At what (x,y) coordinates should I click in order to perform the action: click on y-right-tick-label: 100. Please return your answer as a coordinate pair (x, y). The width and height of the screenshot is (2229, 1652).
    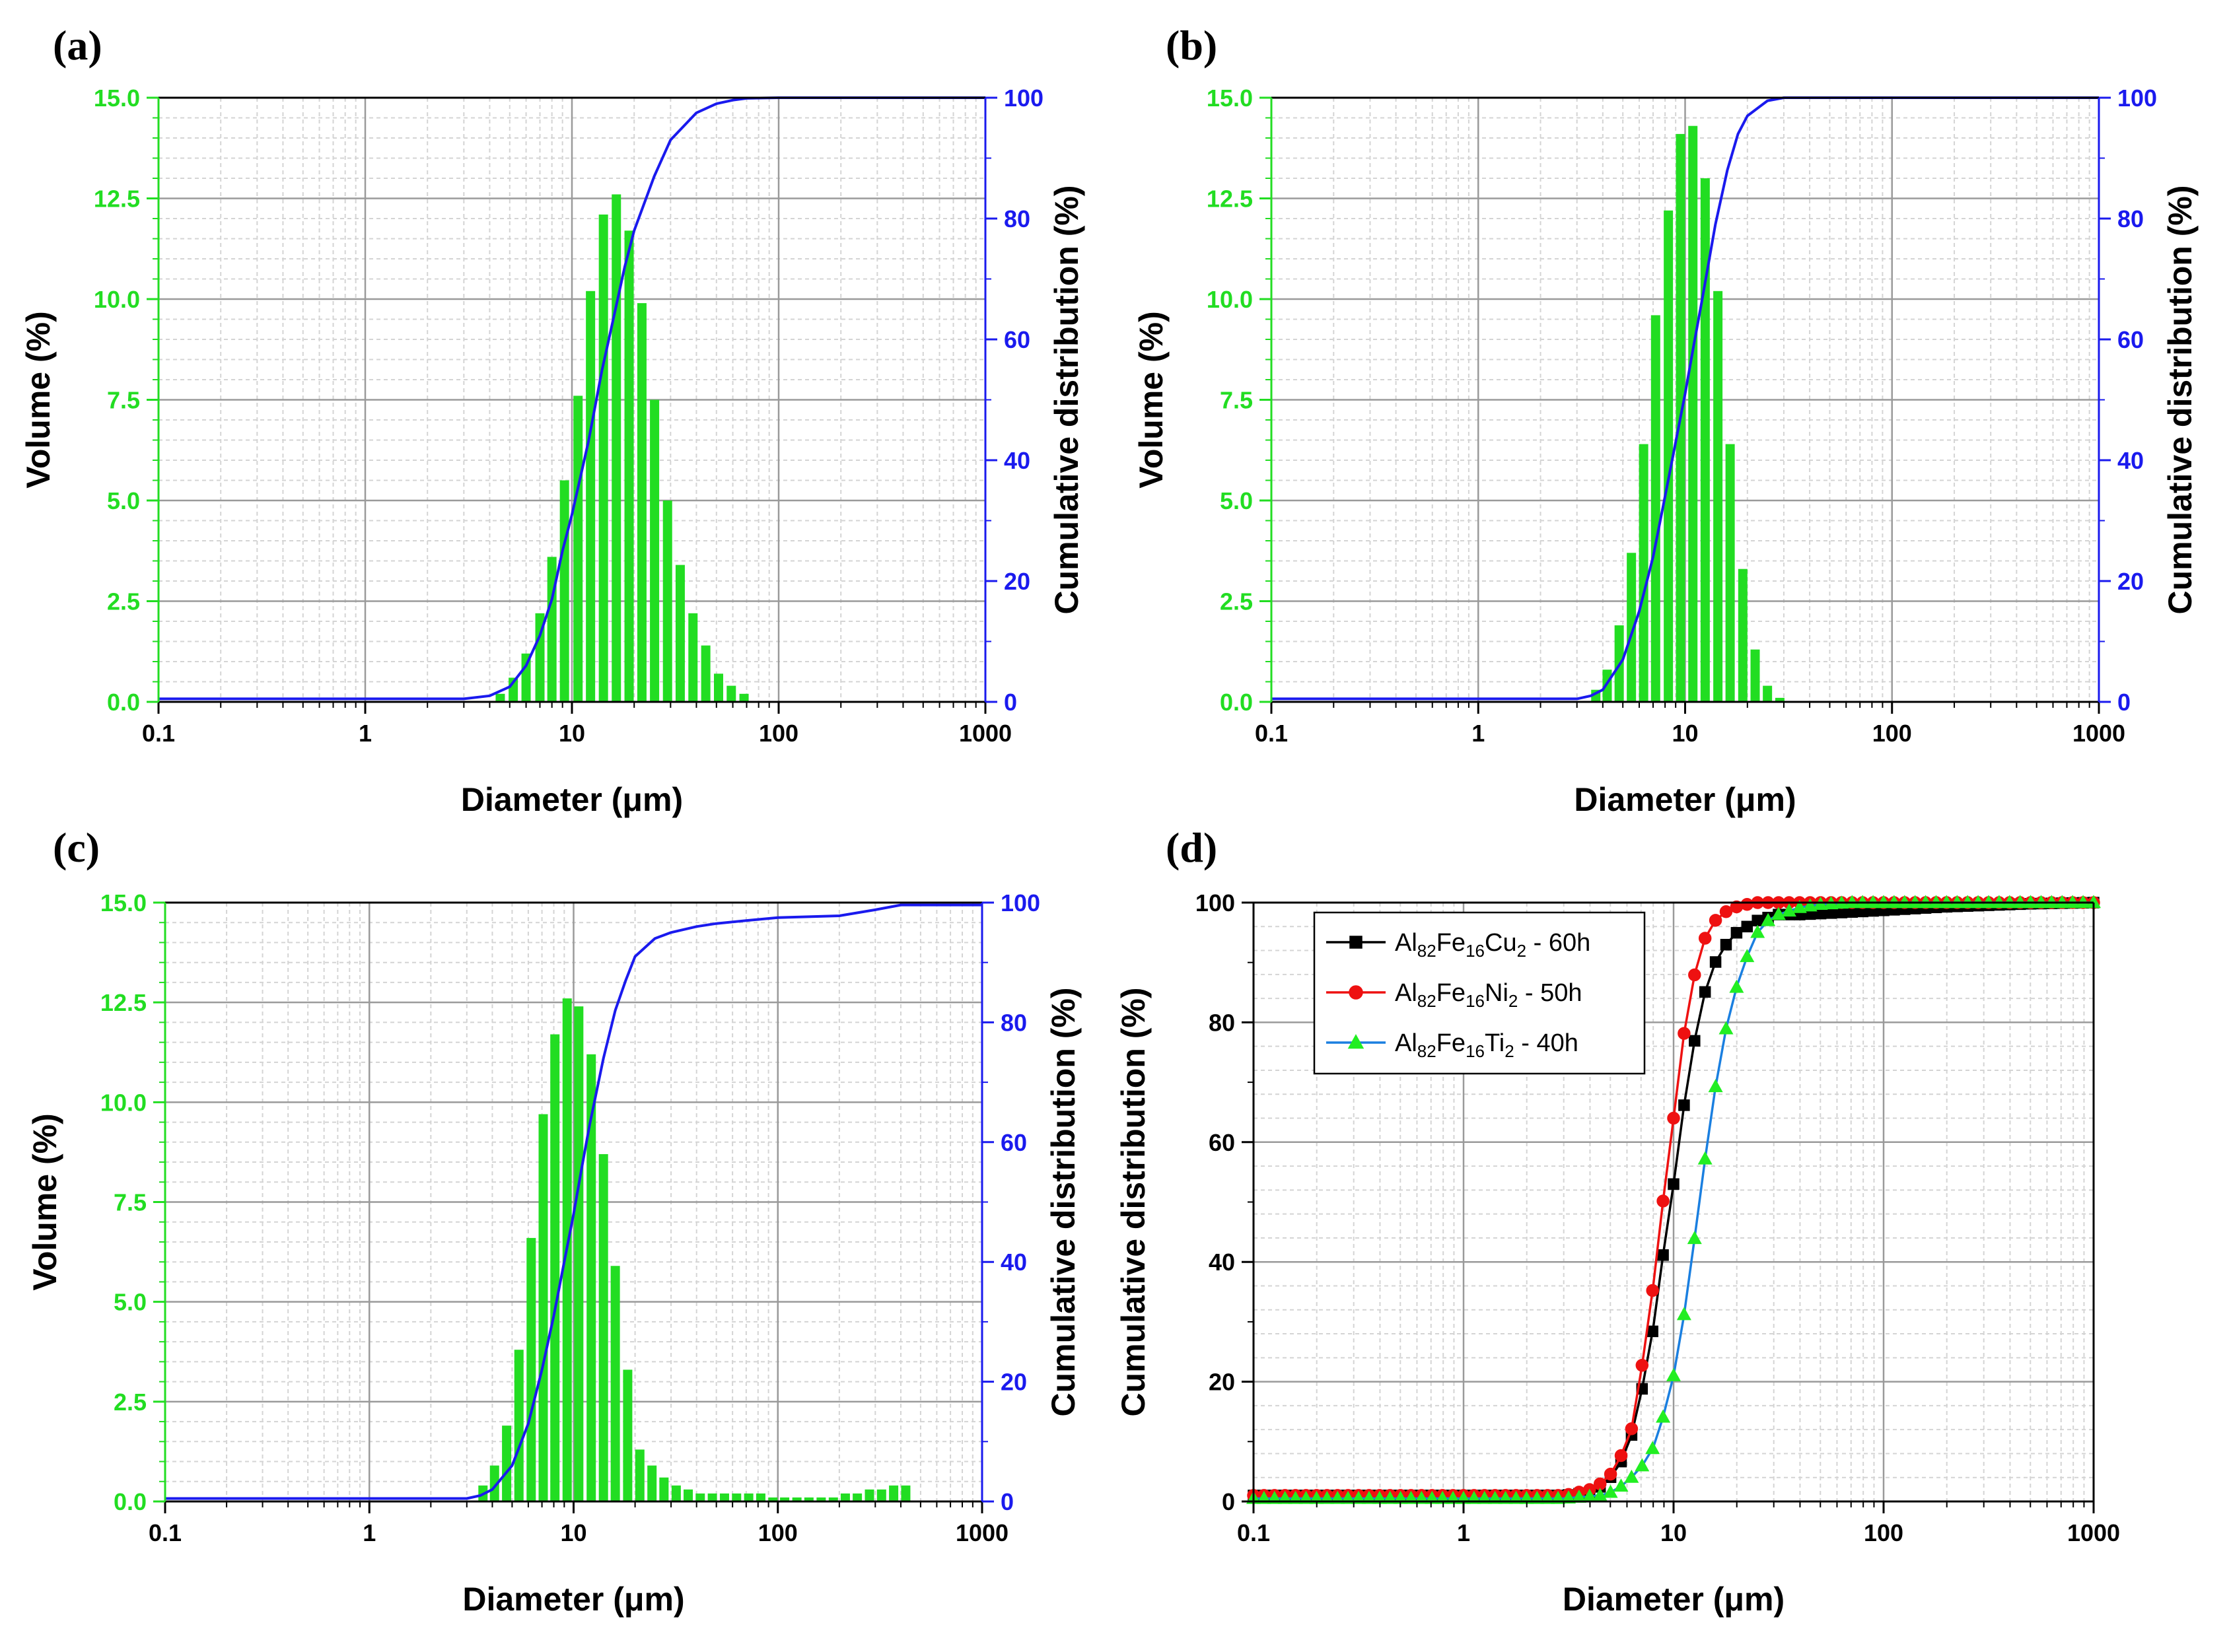
    Looking at the image, I should click on (1024, 98).